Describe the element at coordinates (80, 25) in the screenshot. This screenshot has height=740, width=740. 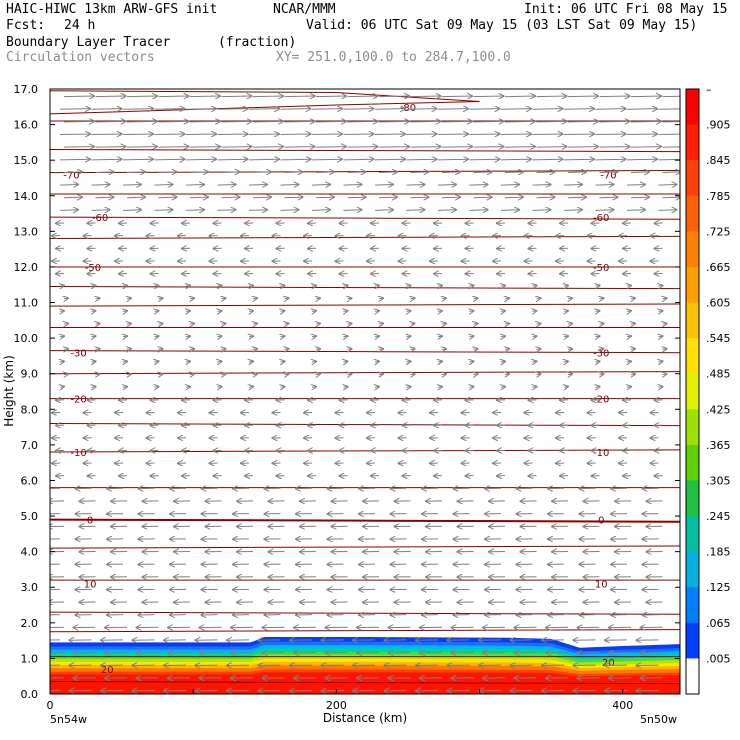
I see `fcst-value: 24 h` at that location.